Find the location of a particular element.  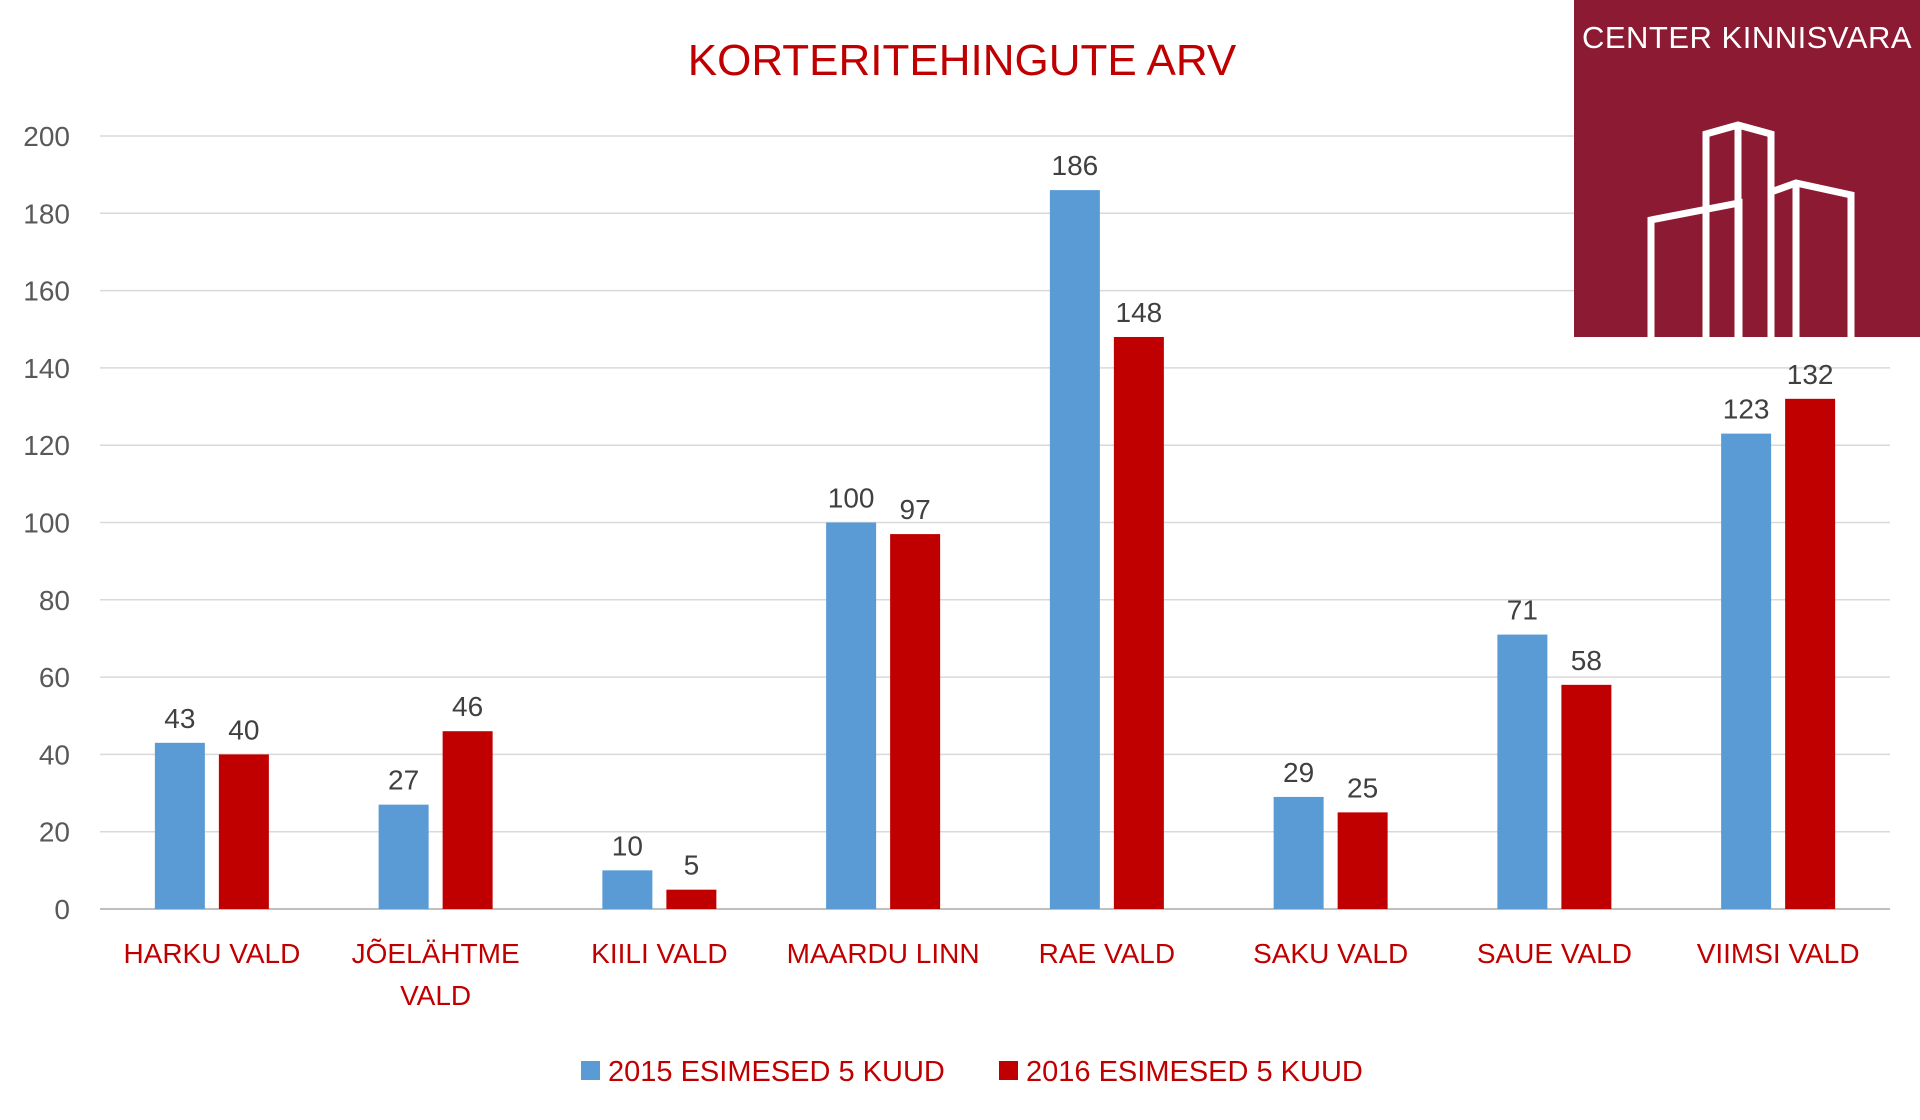

data-label: 27 is located at coordinates (403, 780).